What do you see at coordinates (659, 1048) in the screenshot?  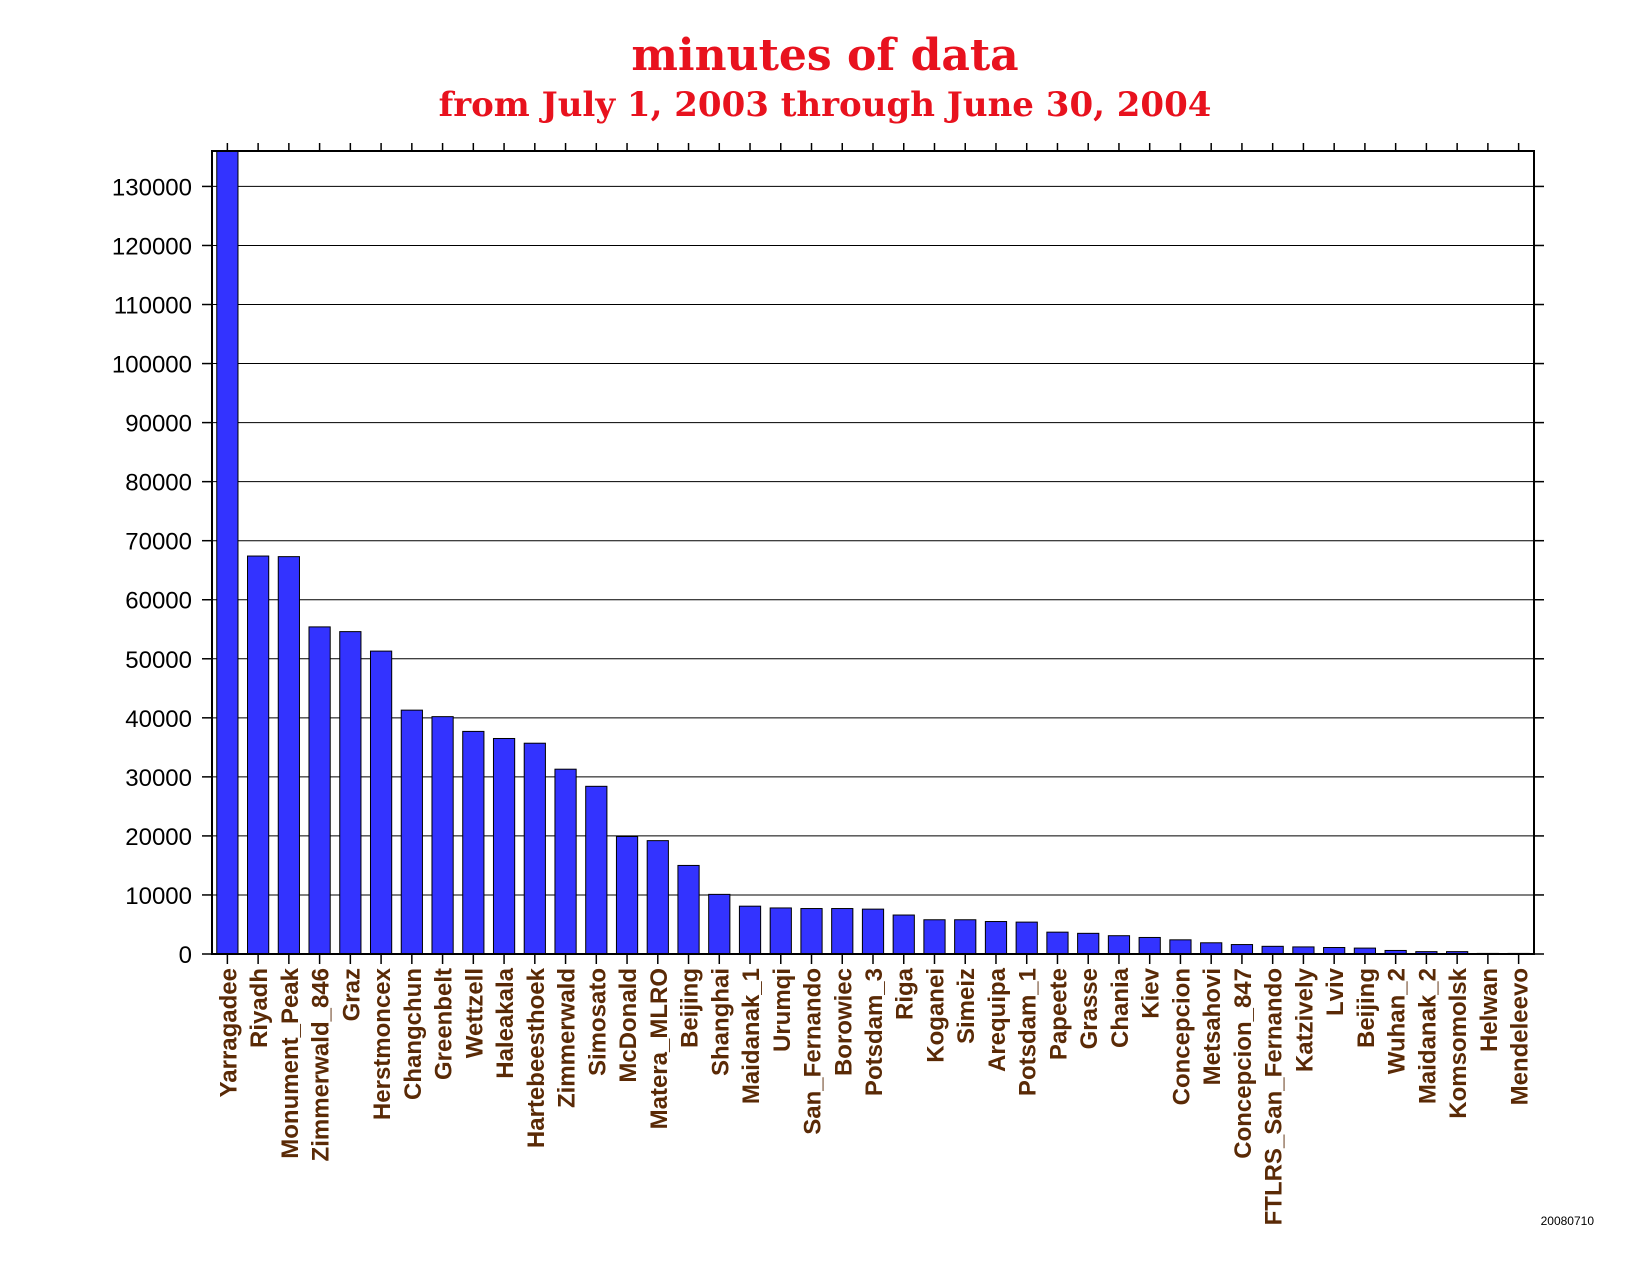 I see `x-tick-label: Matera_MLRO` at bounding box center [659, 1048].